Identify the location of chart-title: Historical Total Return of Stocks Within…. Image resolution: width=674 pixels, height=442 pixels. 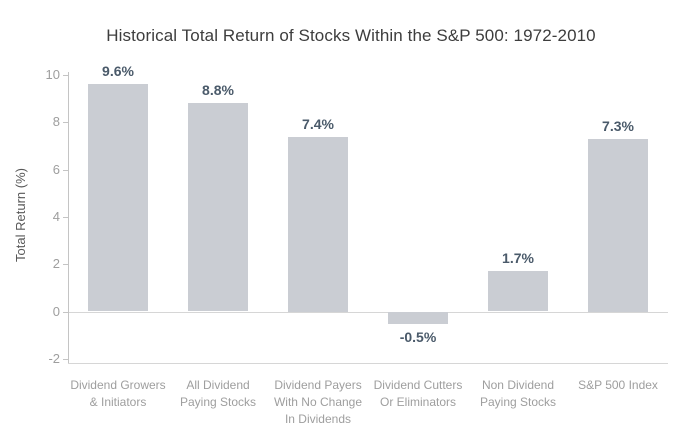
(351, 35).